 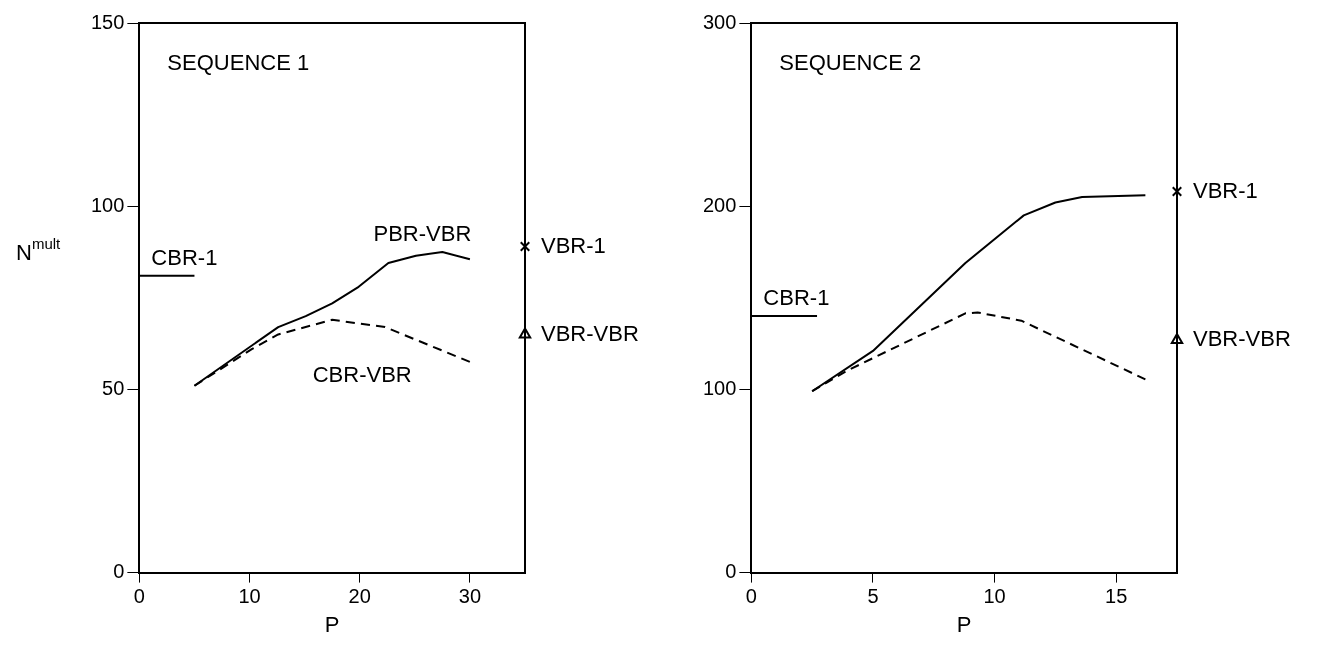 I want to click on y-tick-label: 50, so click(x=113, y=387).